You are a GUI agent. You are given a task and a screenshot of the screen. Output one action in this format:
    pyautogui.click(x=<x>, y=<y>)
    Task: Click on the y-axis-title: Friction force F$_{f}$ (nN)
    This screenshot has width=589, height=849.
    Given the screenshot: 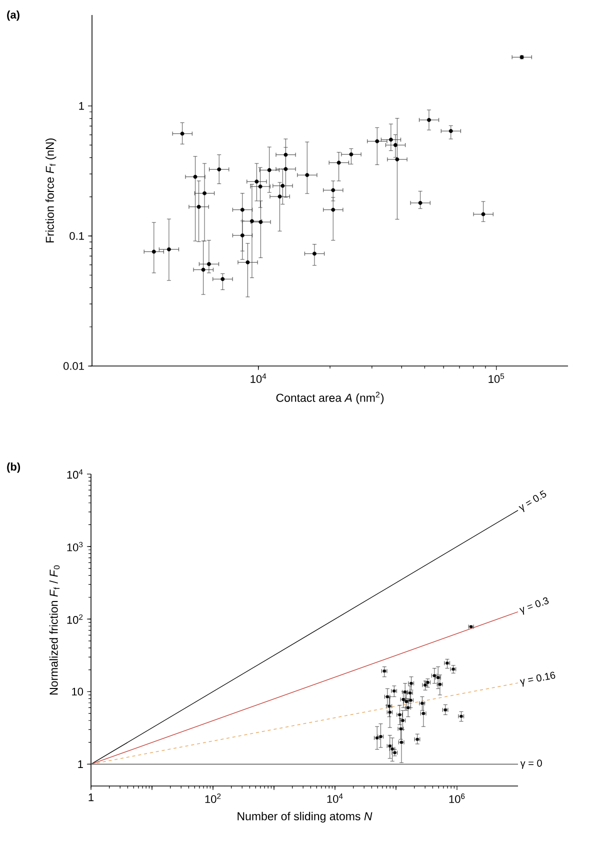 What is the action you would take?
    pyautogui.click(x=50, y=190)
    